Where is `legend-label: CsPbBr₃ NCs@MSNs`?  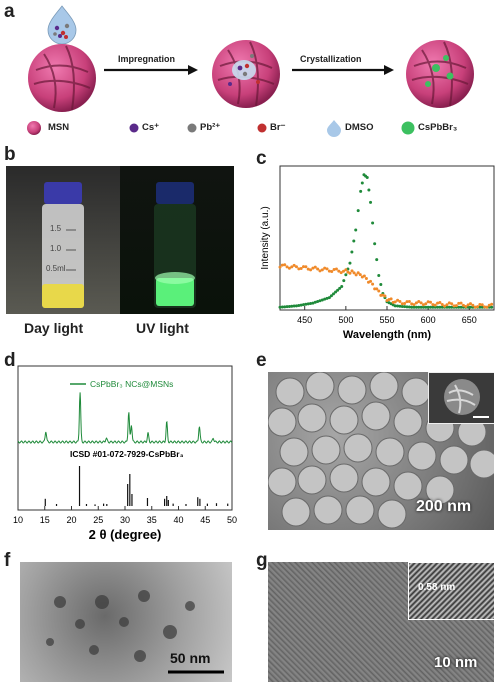
legend-label: CsPbBr₃ NCs@MSNs is located at coordinates (131, 384).